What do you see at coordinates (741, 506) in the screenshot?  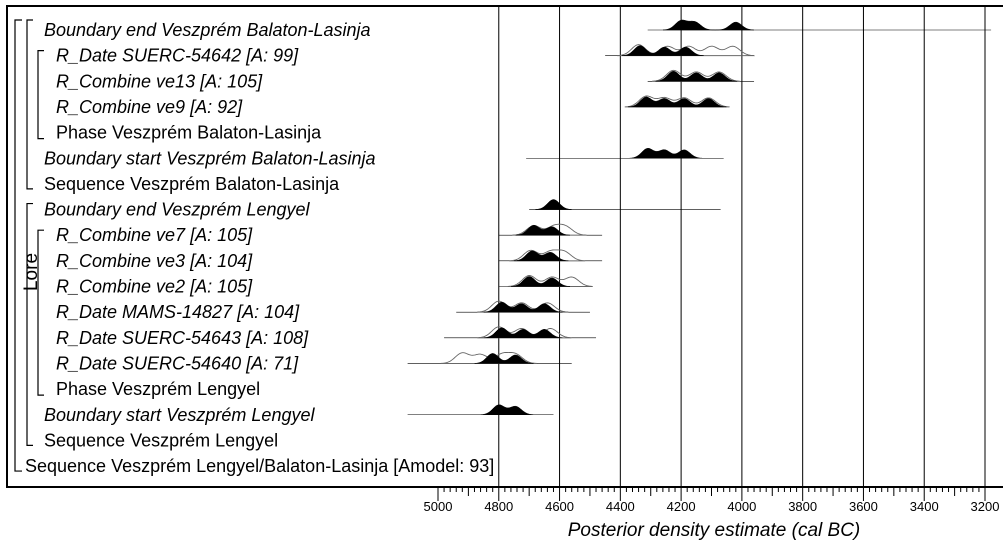 I see `axis-tick-label: 4000` at bounding box center [741, 506].